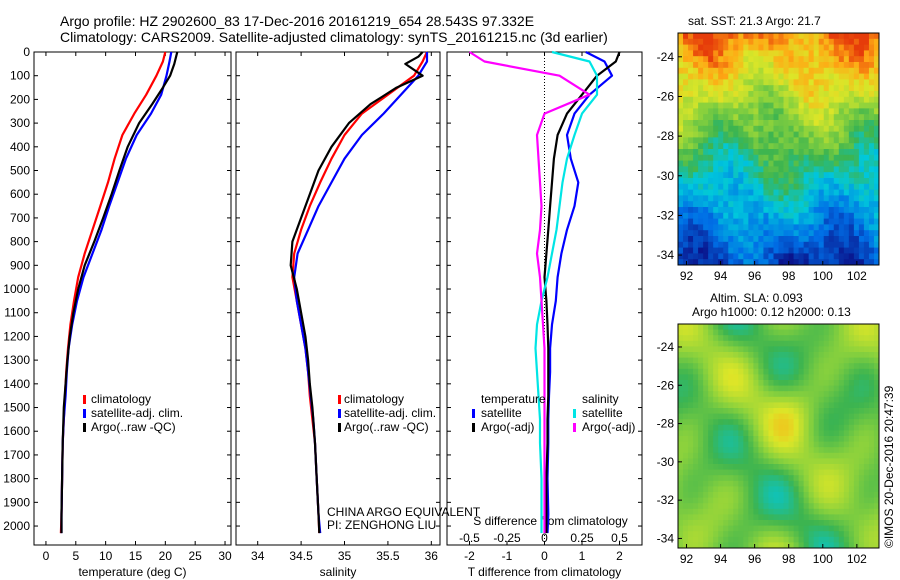 The height and width of the screenshot is (580, 900). What do you see at coordinates (137, 413) in the screenshot?
I see `legend-label-satellite: satellite-adj. clim.` at bounding box center [137, 413].